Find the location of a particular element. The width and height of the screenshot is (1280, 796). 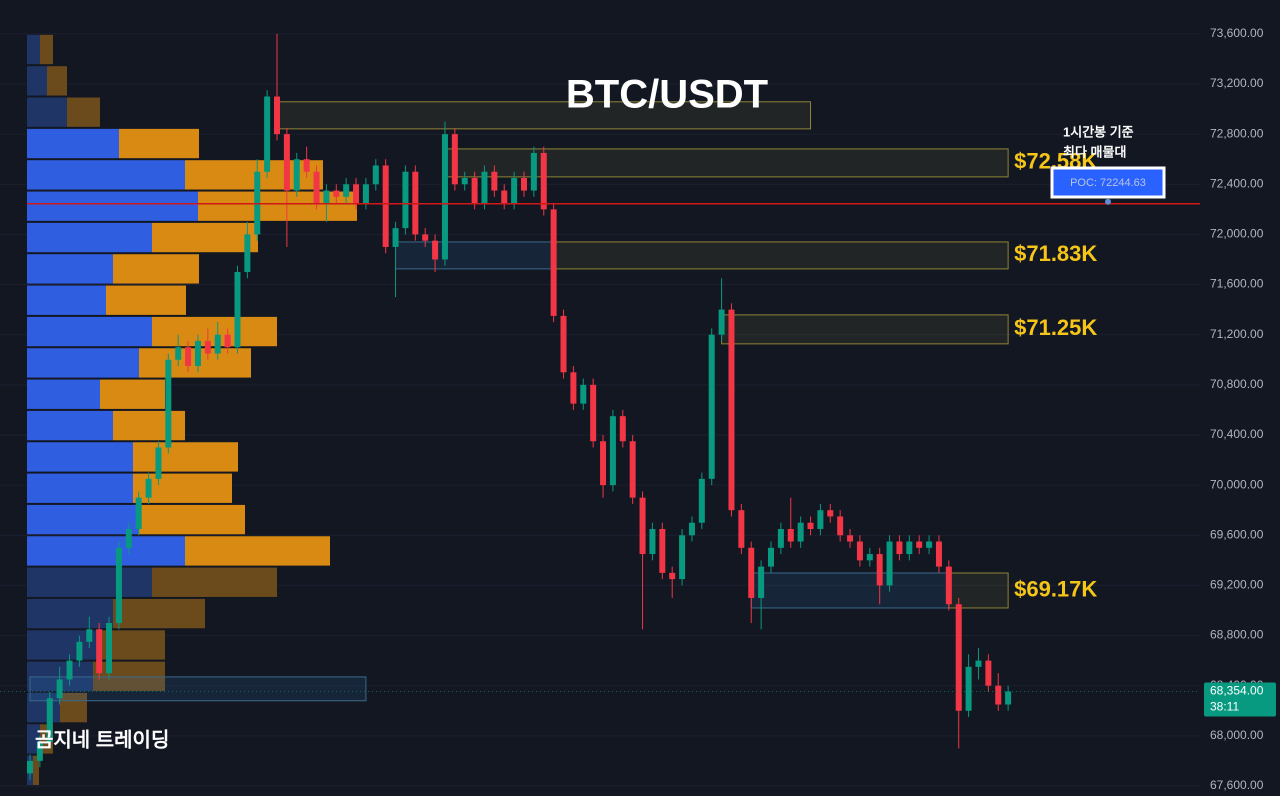

y-tick-label: 72,800.00 is located at coordinates (1237, 133).